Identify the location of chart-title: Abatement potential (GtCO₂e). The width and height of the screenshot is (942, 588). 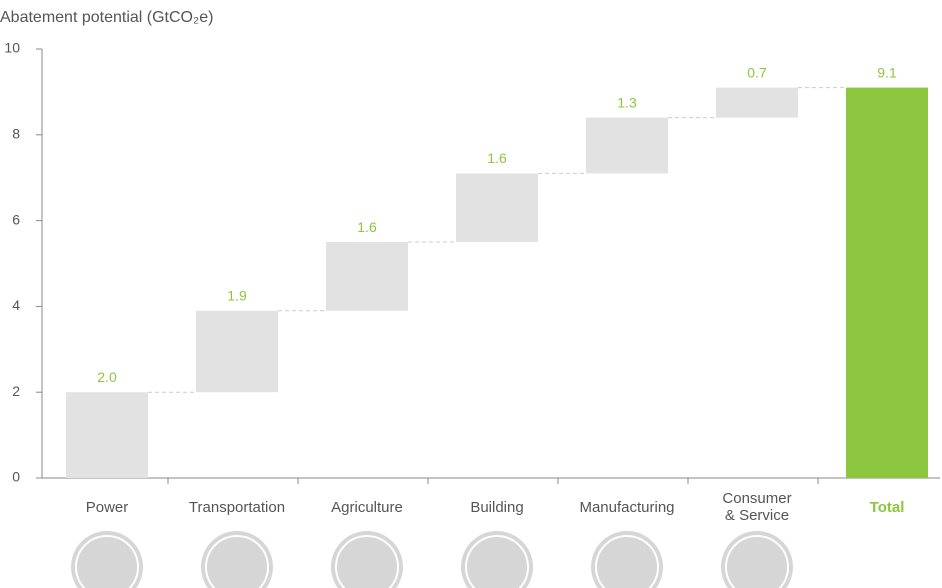
(106, 17).